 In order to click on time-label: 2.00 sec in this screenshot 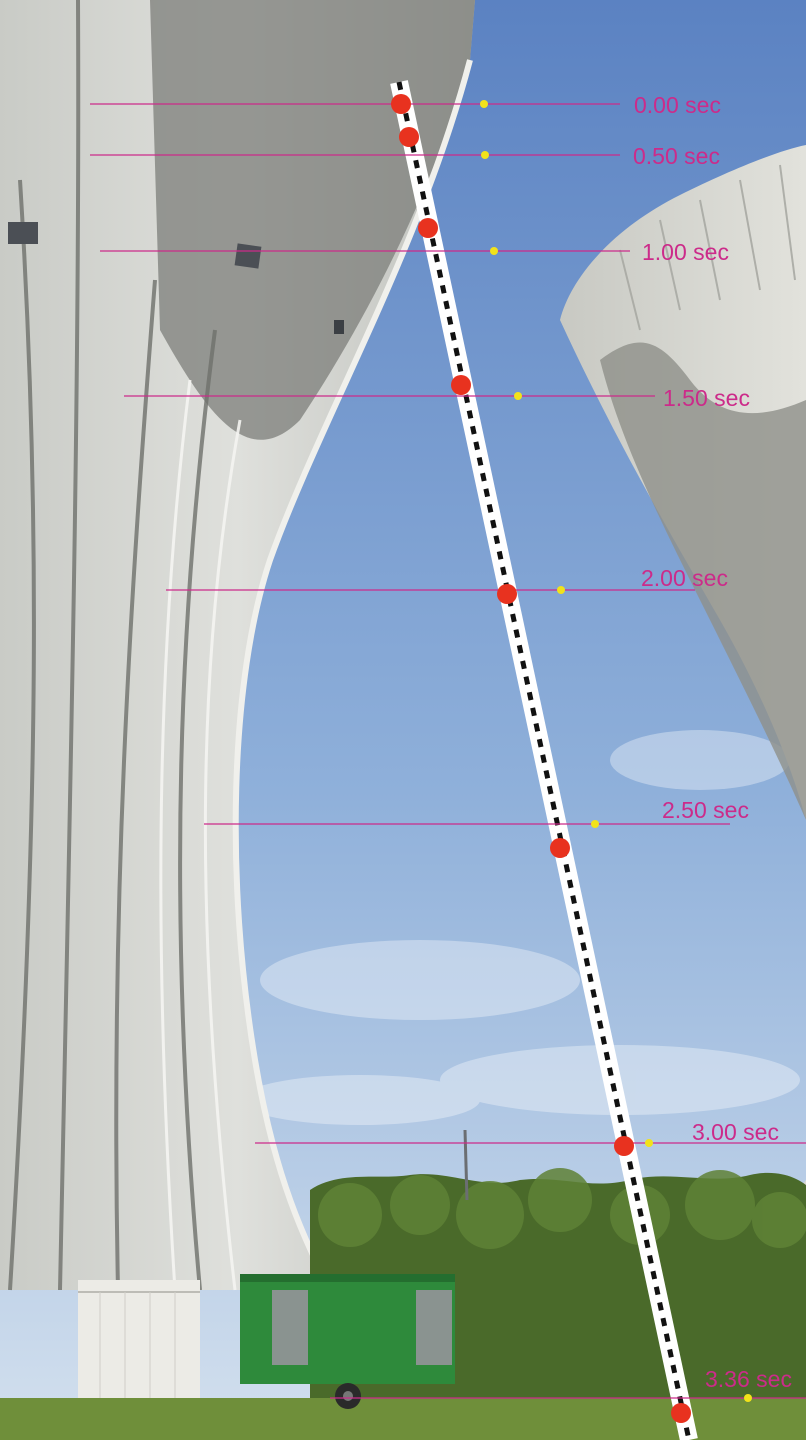, I will do `click(684, 578)`.